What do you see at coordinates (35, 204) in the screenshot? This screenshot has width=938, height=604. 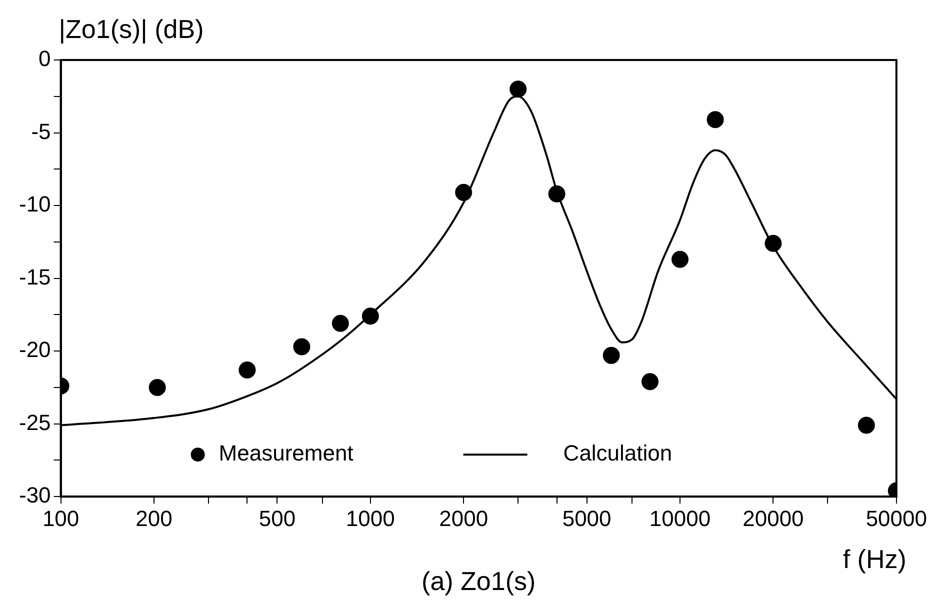 I see `y-tick-label: -10` at bounding box center [35, 204].